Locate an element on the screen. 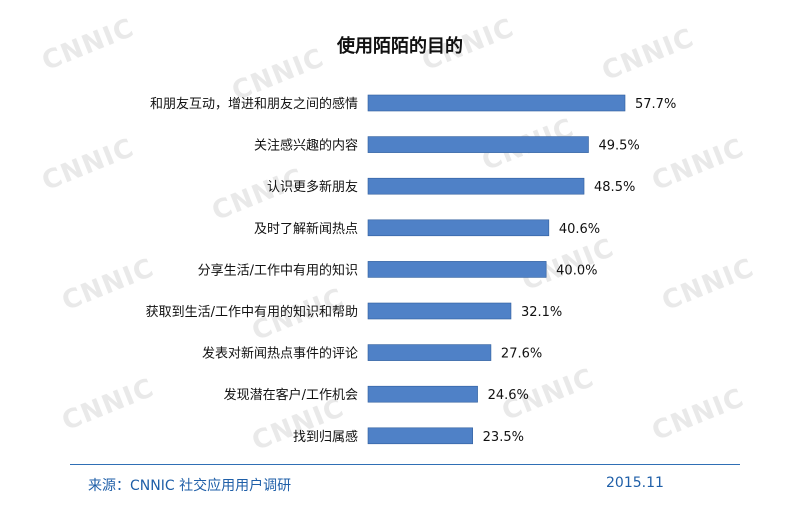 The height and width of the screenshot is (506, 800). value-label: 57.7% is located at coordinates (655, 104).